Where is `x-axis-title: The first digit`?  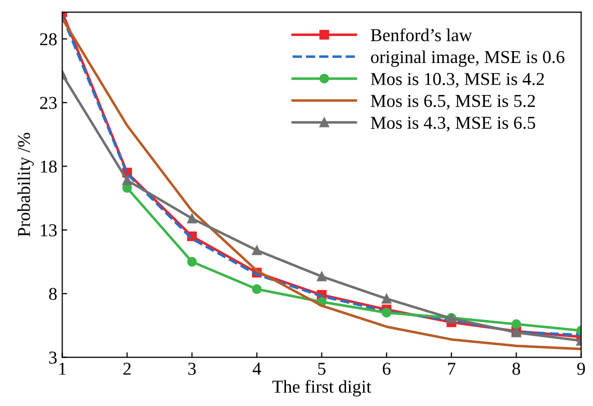 x-axis-title: The first digit is located at coordinates (322, 388).